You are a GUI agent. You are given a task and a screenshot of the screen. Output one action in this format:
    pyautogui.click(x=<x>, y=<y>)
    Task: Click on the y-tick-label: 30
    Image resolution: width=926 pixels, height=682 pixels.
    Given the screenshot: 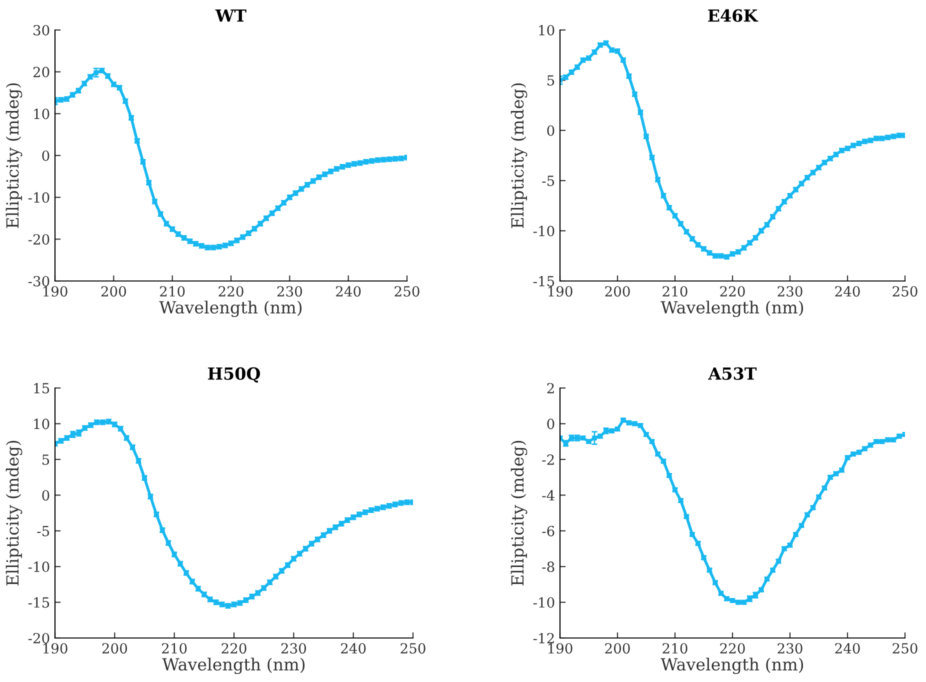 What is the action you would take?
    pyautogui.click(x=42, y=30)
    